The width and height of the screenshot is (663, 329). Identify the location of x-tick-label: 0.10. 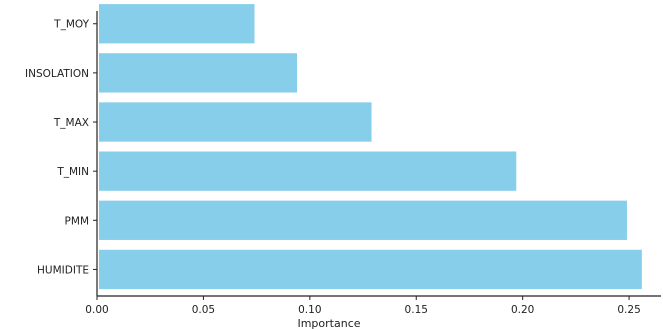
(309, 310).